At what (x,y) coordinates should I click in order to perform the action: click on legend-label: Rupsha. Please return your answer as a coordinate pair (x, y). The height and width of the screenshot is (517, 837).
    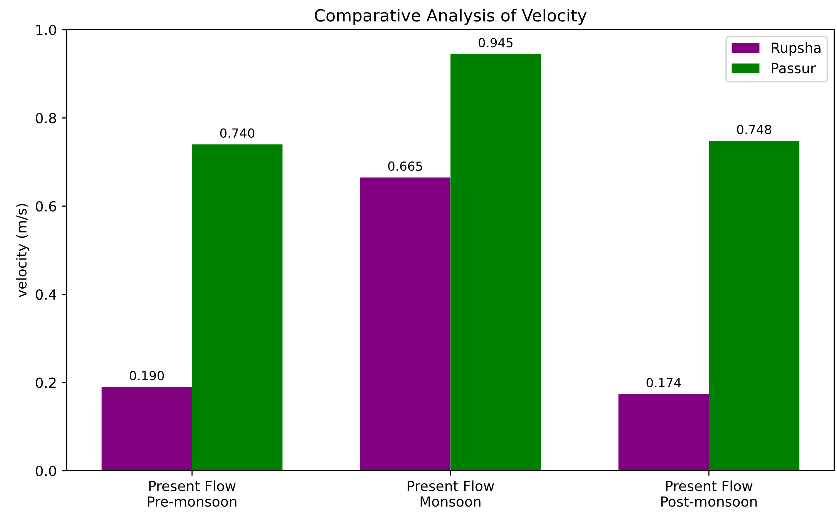
    Looking at the image, I should click on (796, 49).